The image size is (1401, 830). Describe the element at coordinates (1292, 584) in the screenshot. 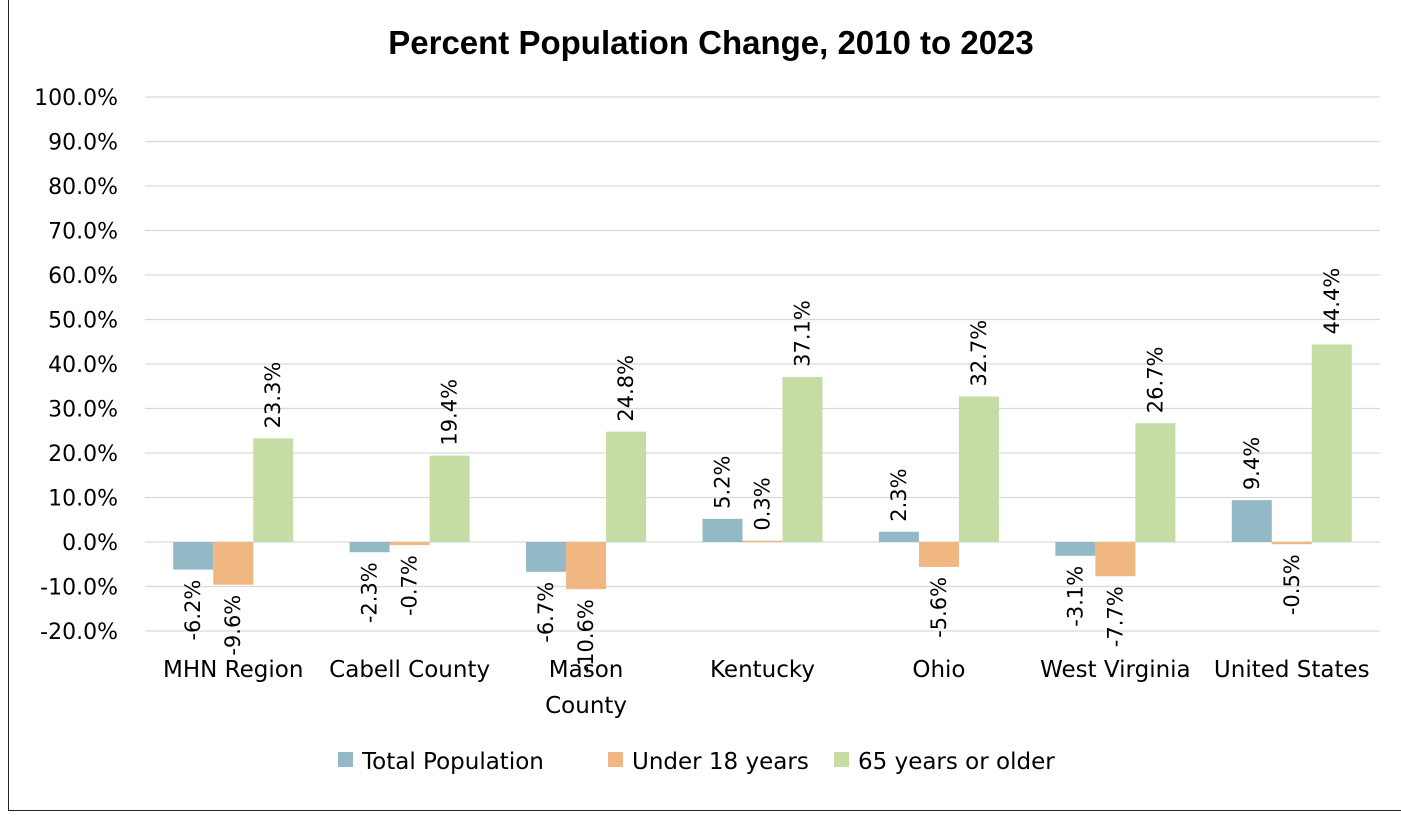

I see `data-label: -0.5%` at that location.